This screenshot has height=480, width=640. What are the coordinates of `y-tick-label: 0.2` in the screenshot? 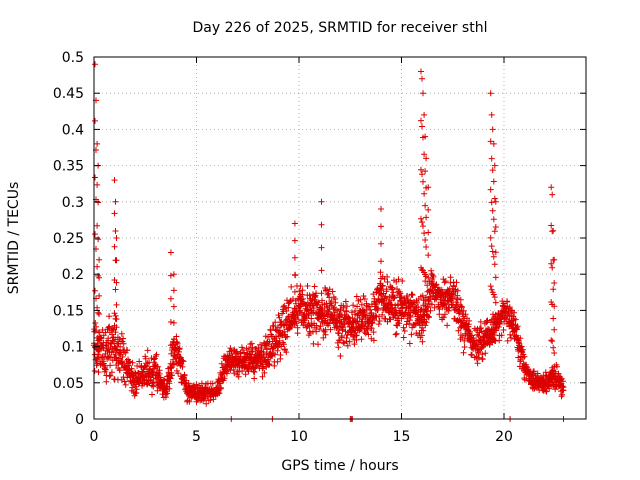 It's located at (73, 275).